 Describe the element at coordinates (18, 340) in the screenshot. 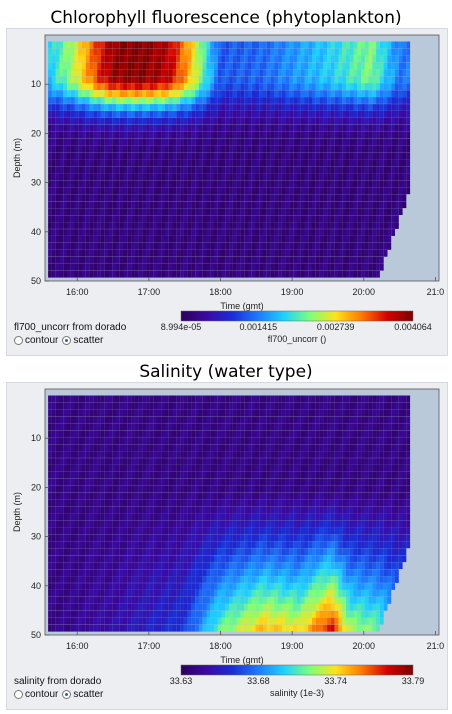

I see `contour-radio` at that location.